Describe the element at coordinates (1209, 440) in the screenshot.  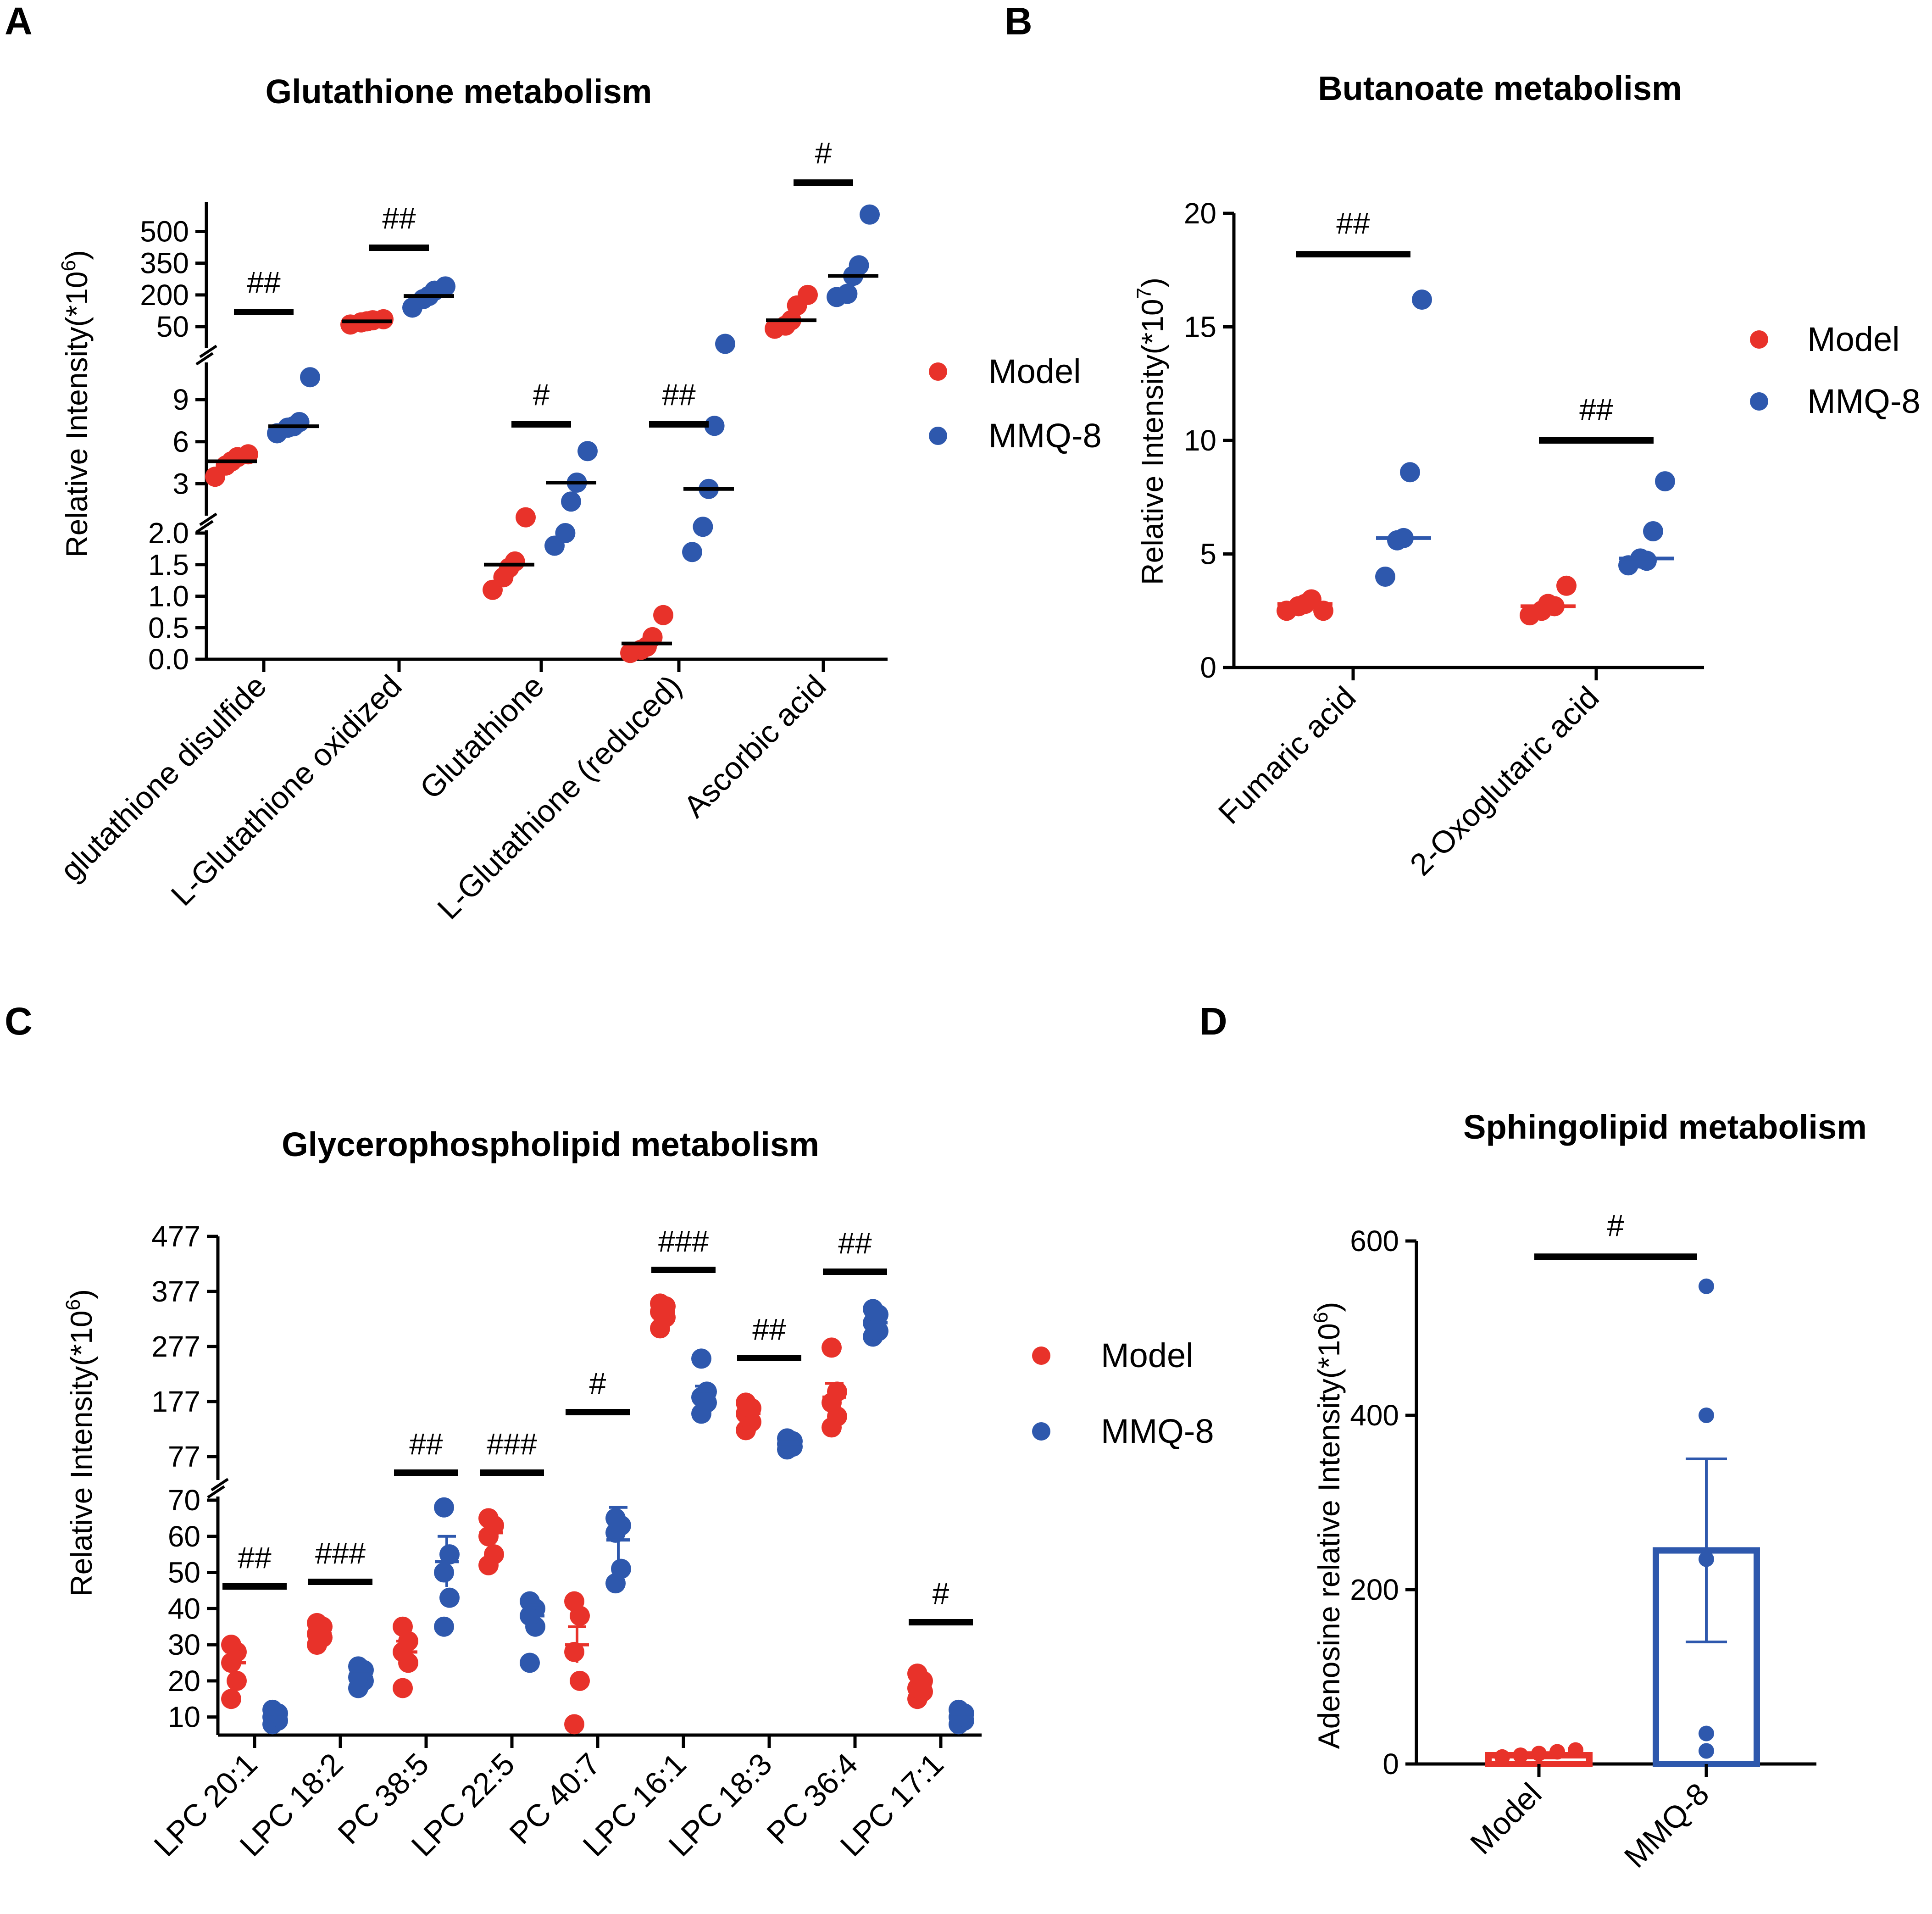
I see `panel-b-y-ticks: 0 5 10 15 20` at that location.